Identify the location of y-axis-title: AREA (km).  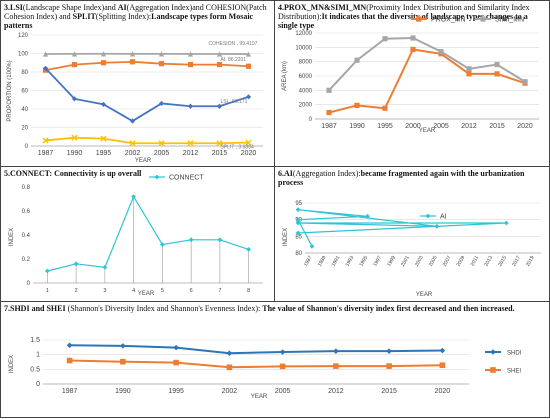
(285, 76).